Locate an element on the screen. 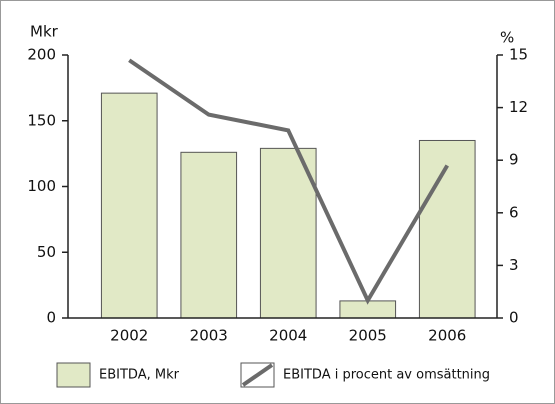 The width and height of the screenshot is (555, 404). y-tick-label: 100 is located at coordinates (41, 186).